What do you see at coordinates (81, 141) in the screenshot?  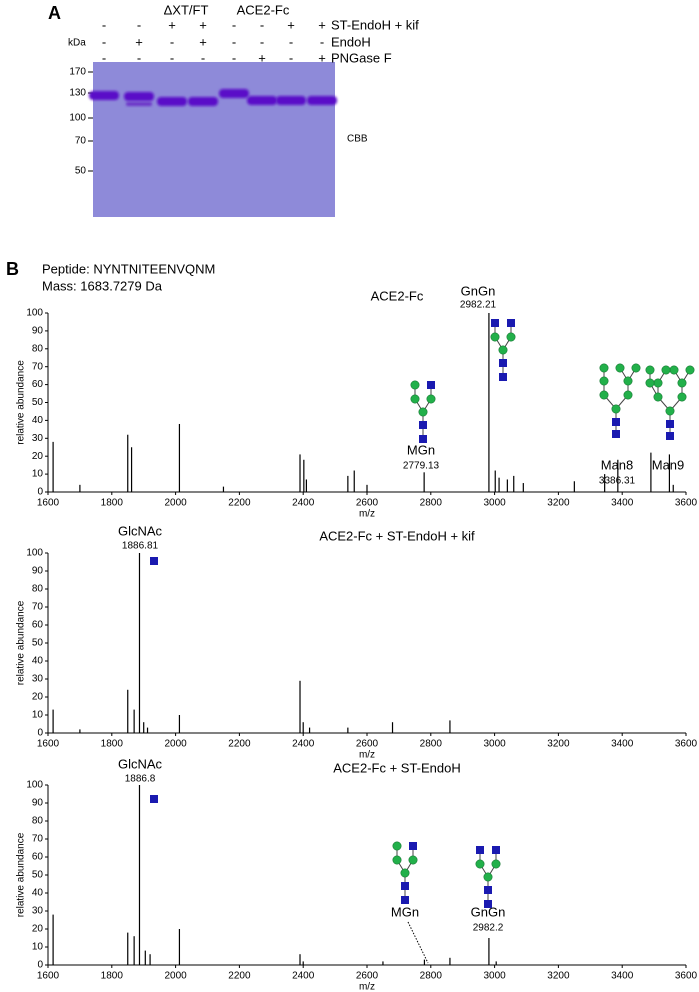 I see `marker-label: 70` at bounding box center [81, 141].